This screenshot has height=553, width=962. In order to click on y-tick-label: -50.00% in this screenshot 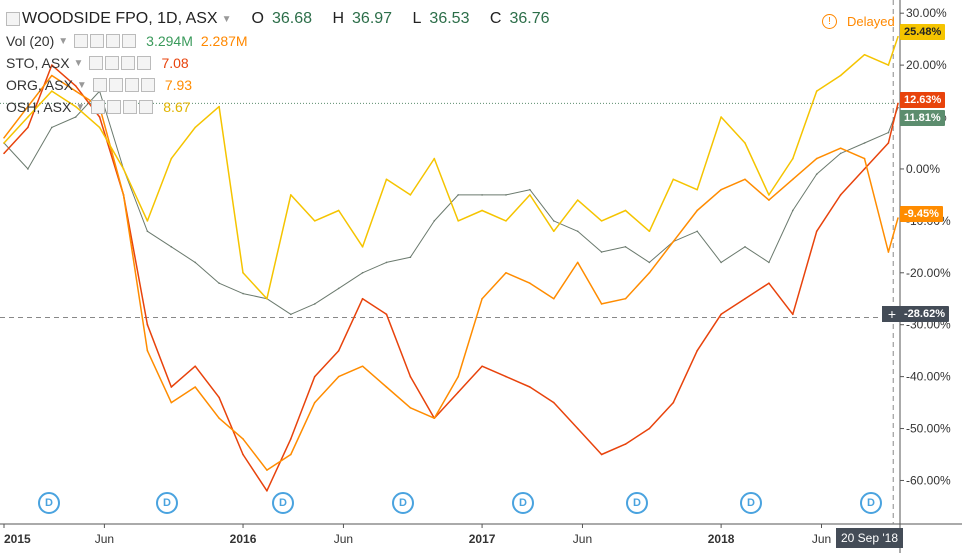, I will do `click(928, 429)`.